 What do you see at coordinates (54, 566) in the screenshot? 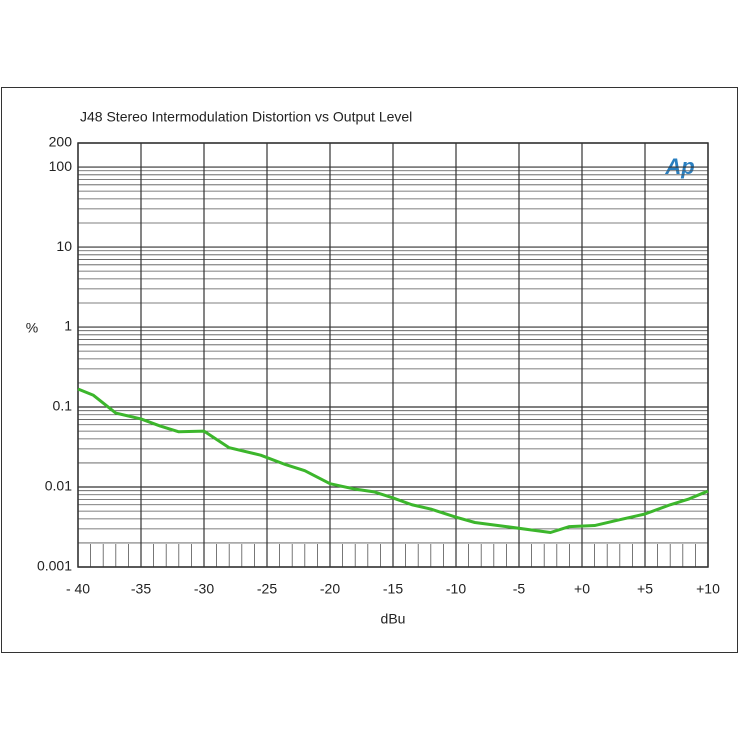
I see `y-tick-label: 0.001` at bounding box center [54, 566].